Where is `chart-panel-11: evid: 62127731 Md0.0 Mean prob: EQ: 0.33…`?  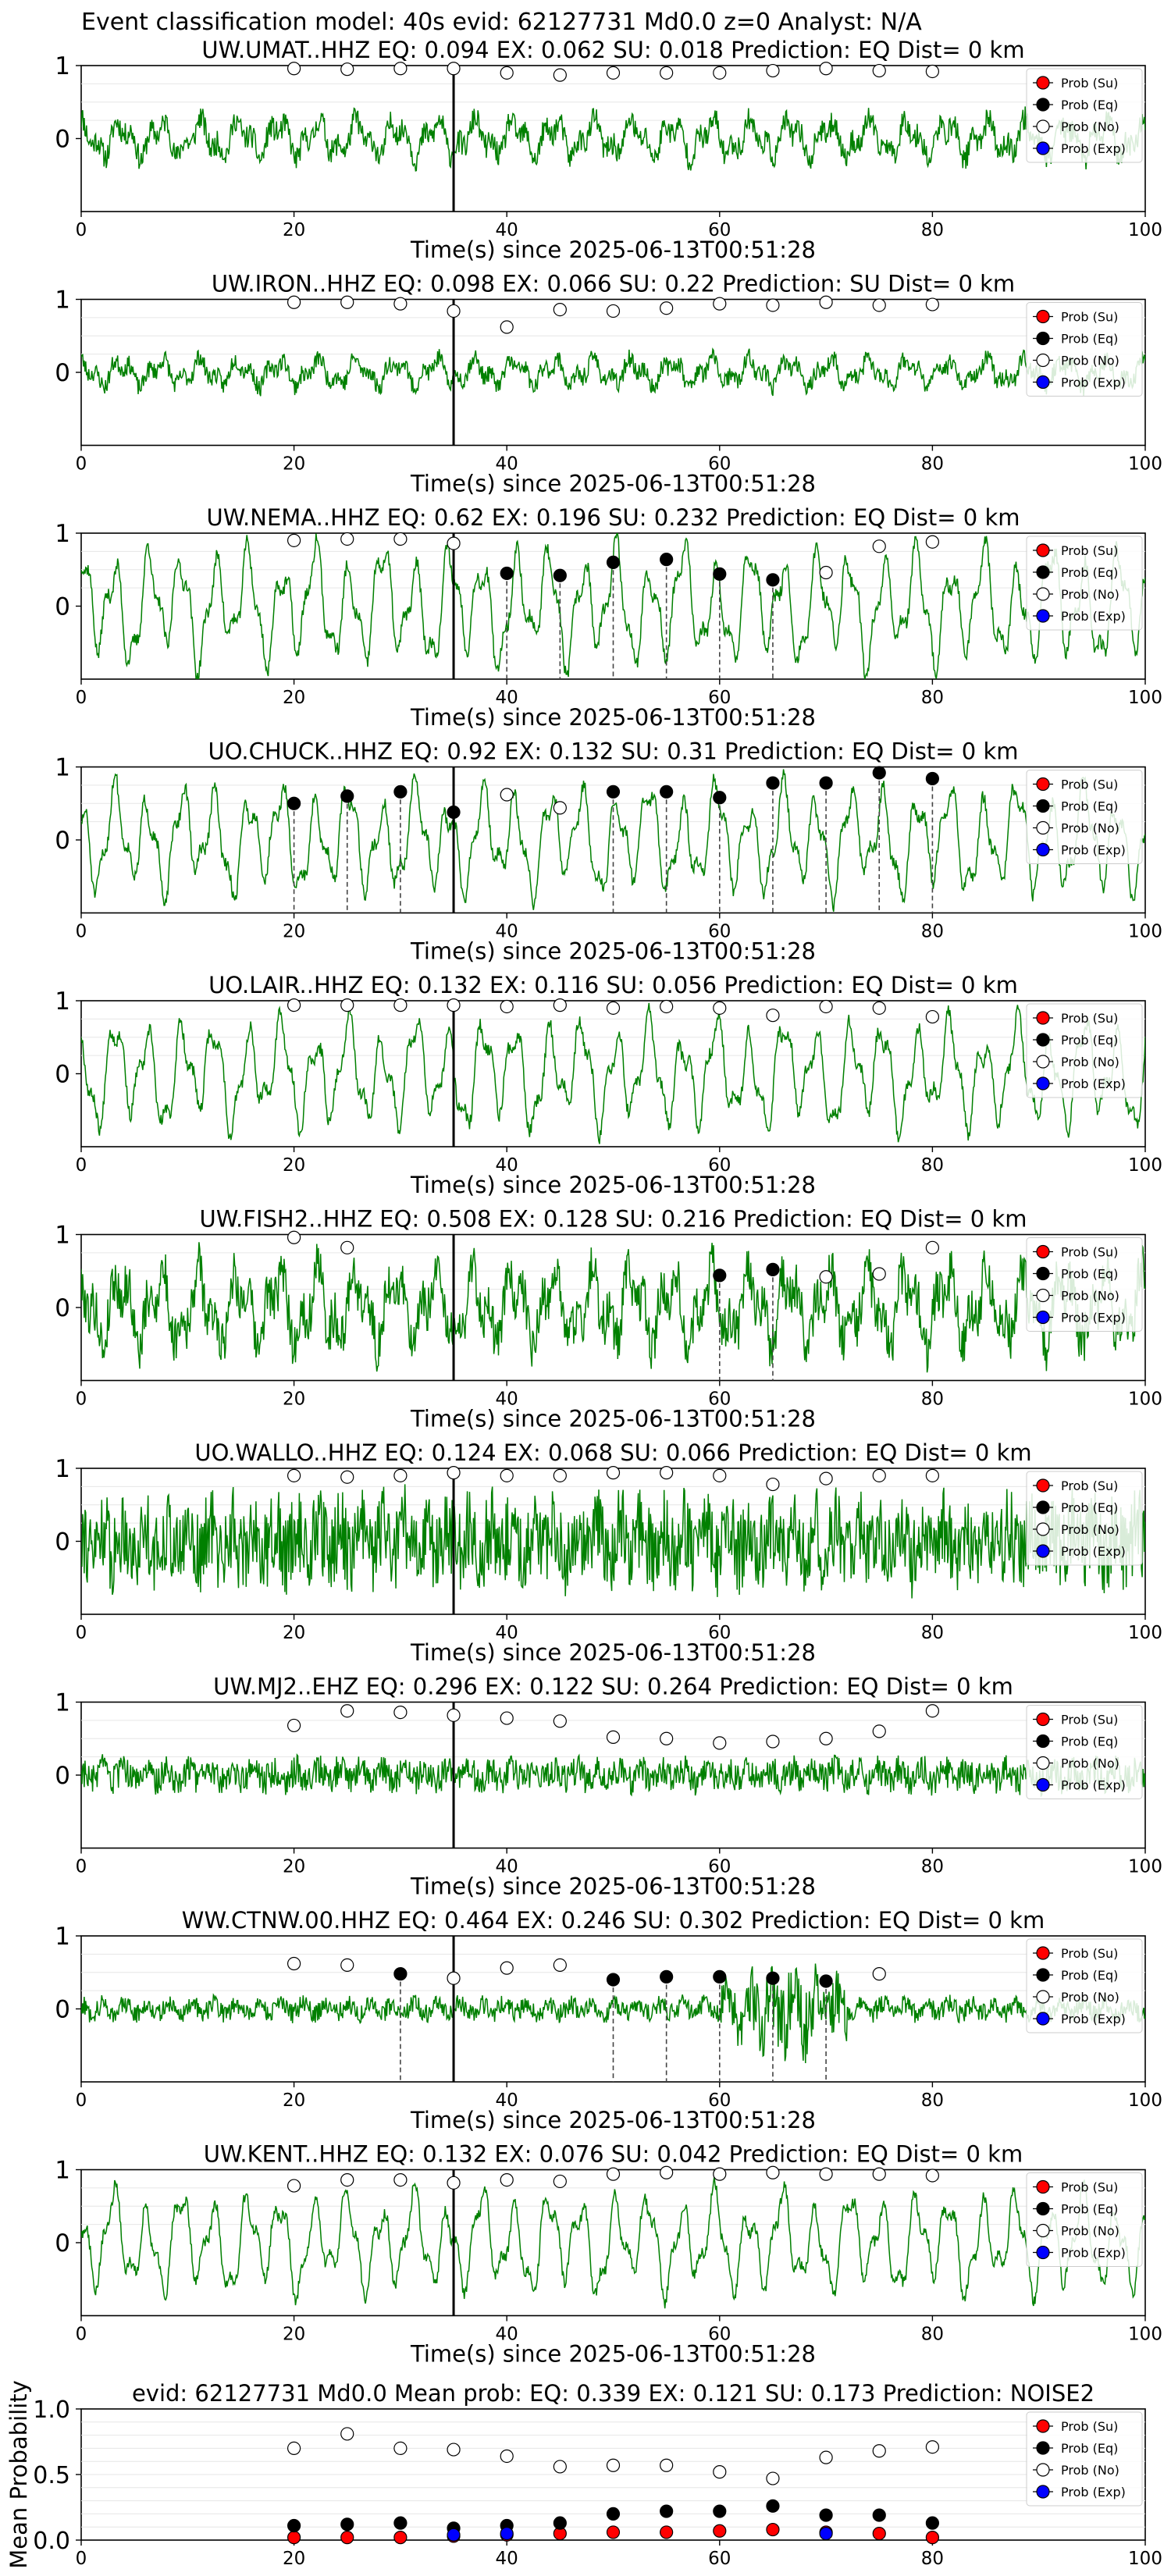
chart-panel-11: evid: 62127731 Md0.0 Mean prob: EQ: 0.33… is located at coordinates (583, 2474).